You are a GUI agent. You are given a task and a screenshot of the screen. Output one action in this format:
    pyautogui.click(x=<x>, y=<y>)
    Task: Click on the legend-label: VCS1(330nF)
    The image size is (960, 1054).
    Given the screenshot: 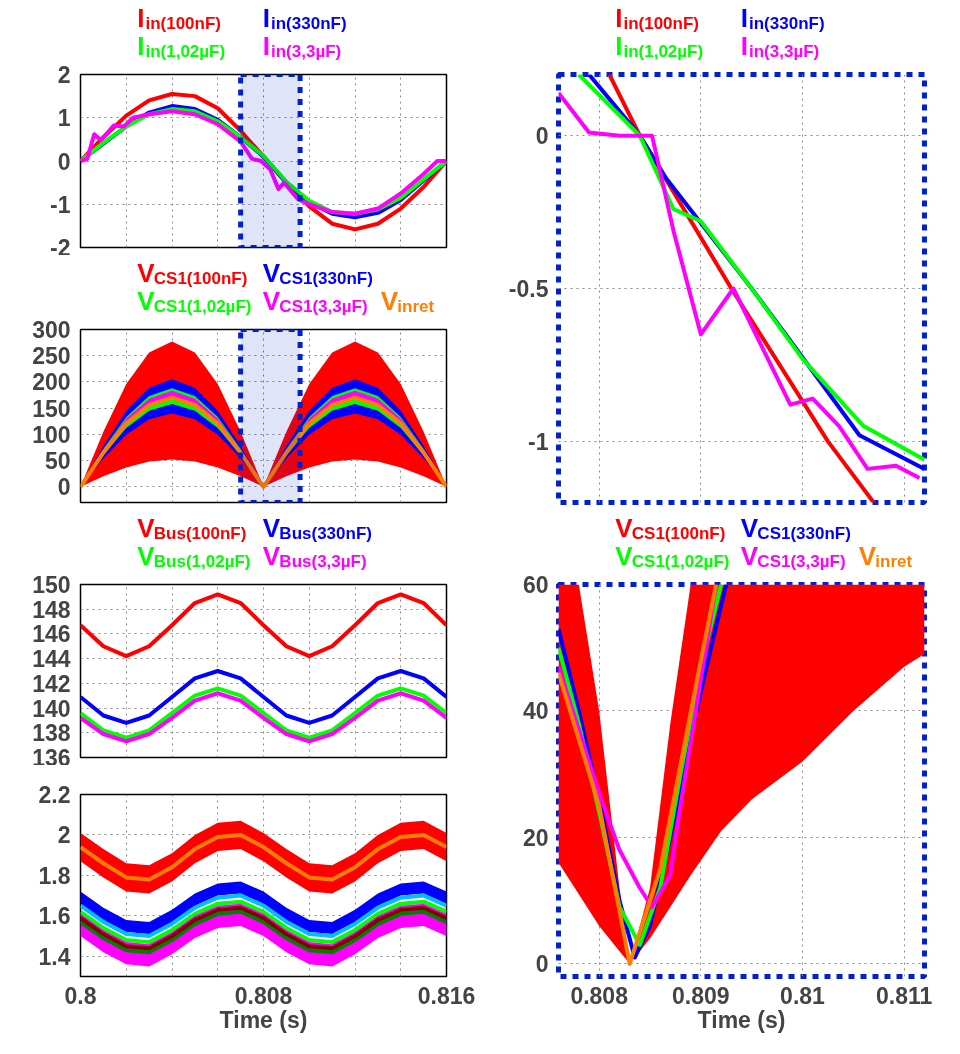 What is the action you would take?
    pyautogui.click(x=317, y=272)
    